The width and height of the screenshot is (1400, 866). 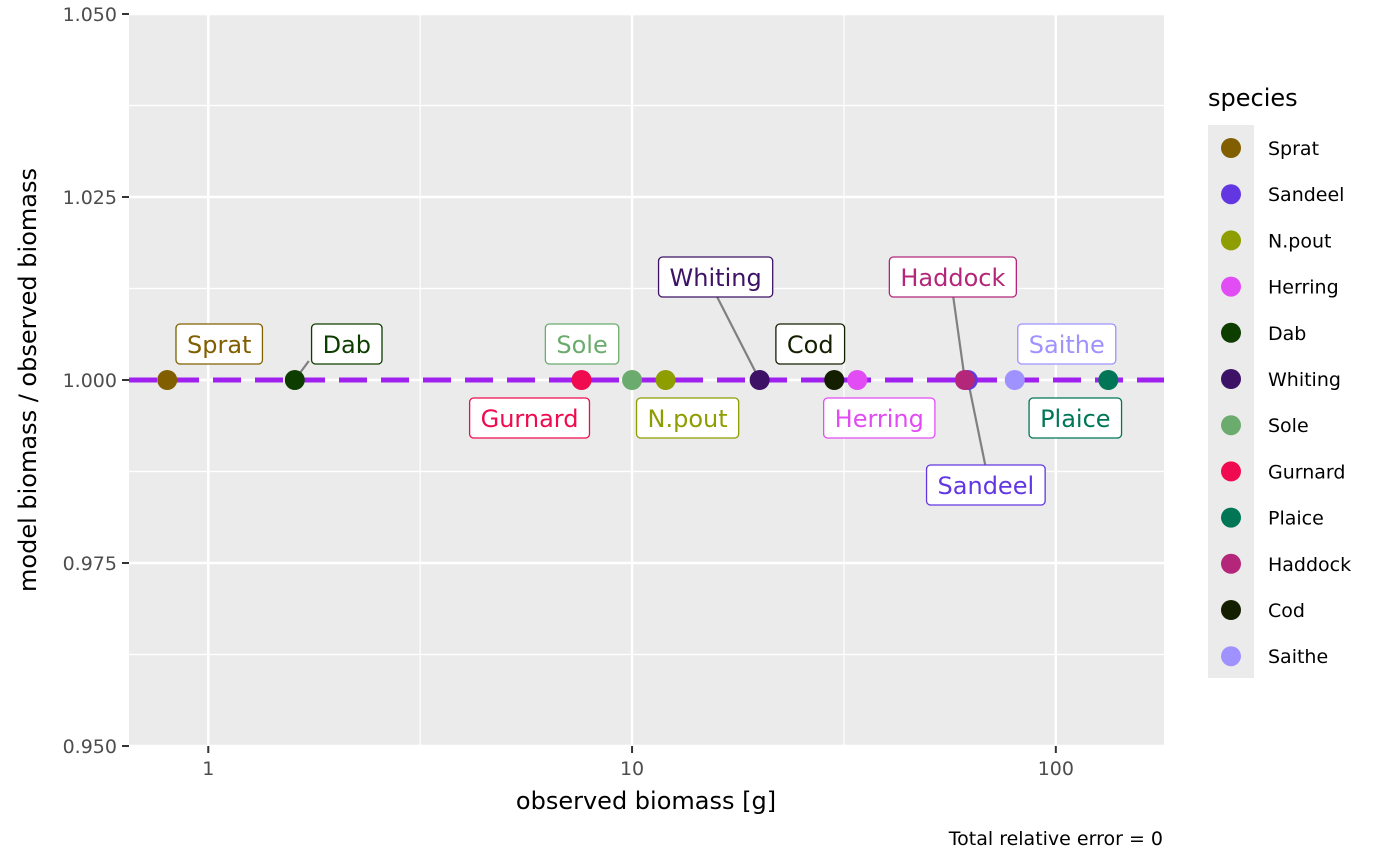 I want to click on legend-item-cod: Cod, so click(x=1263, y=611).